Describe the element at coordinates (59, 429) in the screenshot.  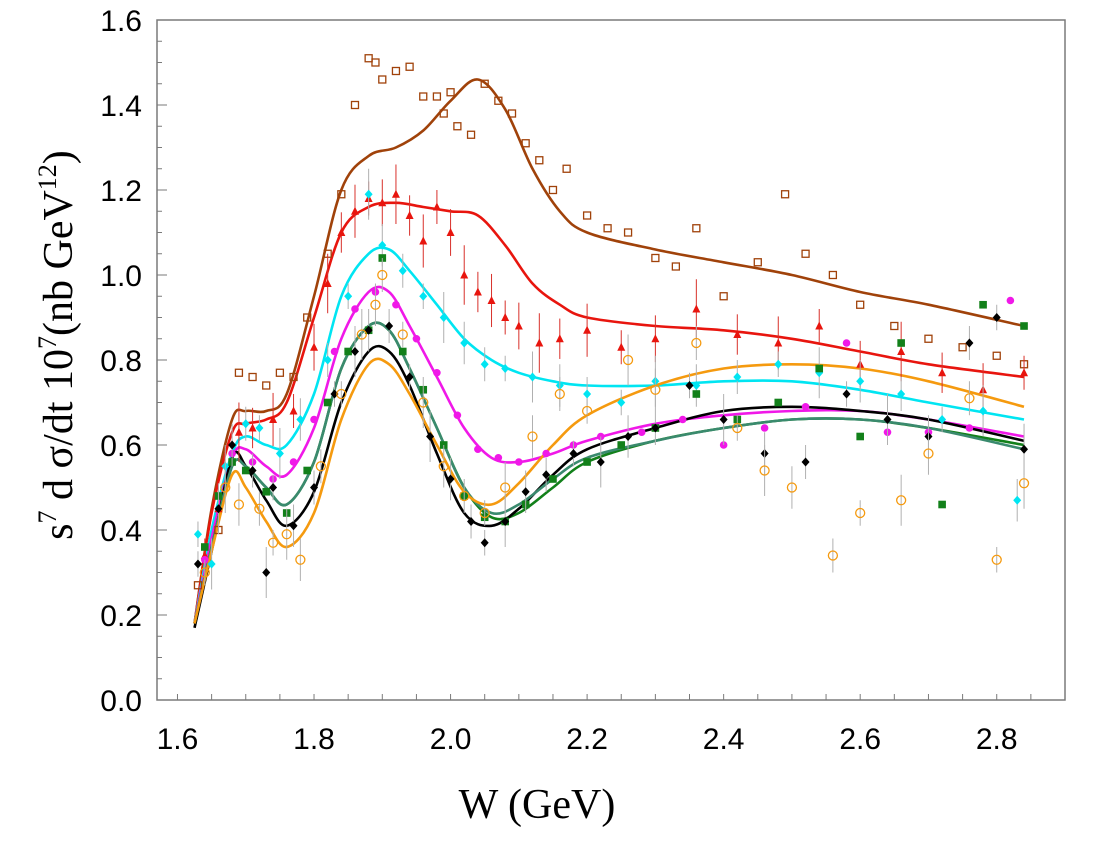
I see `y-axis-title-mid: d σ/dt 10` at that location.